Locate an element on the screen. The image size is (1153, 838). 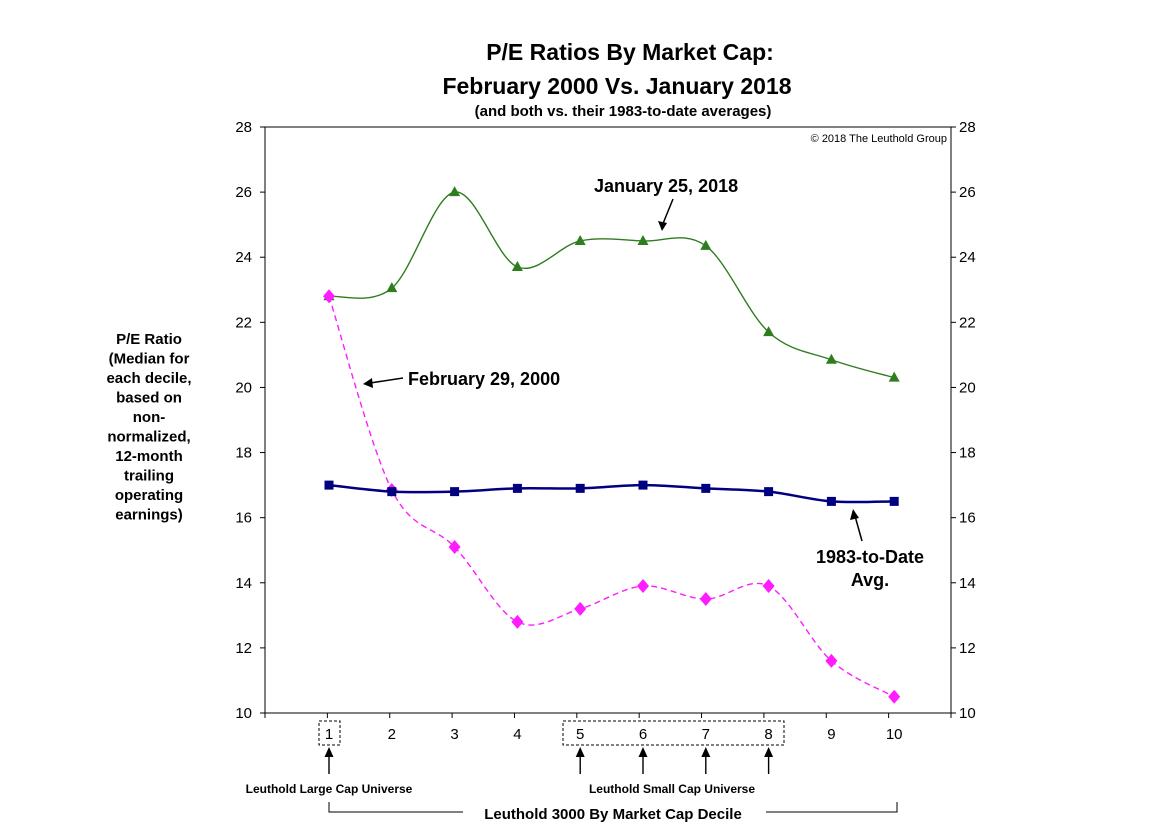
y-axis-label-line: non- is located at coordinates (149, 417).